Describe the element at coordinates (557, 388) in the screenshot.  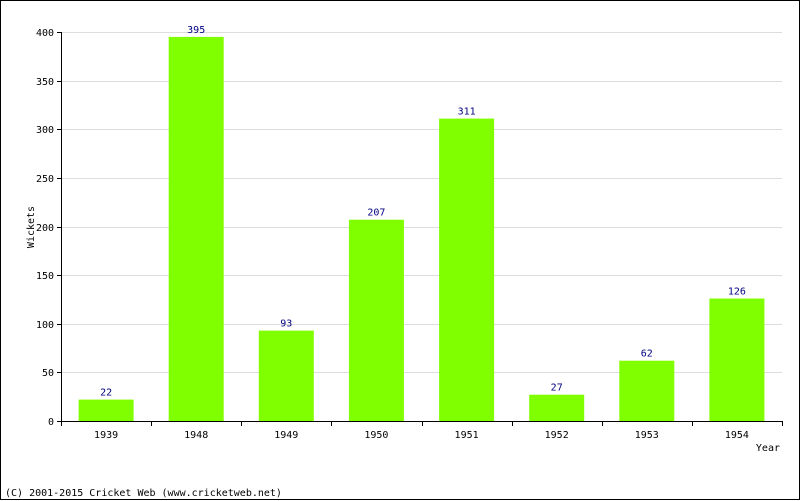
I see `data-label: 27` at that location.